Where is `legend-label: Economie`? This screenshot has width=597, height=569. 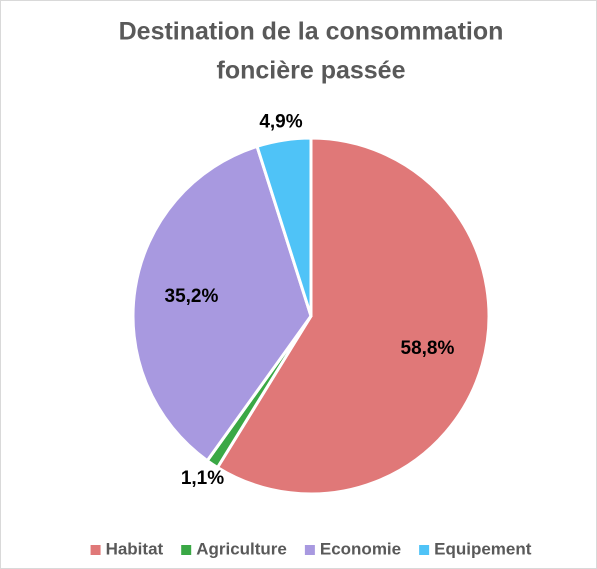
legend-label: Economie is located at coordinates (360, 548).